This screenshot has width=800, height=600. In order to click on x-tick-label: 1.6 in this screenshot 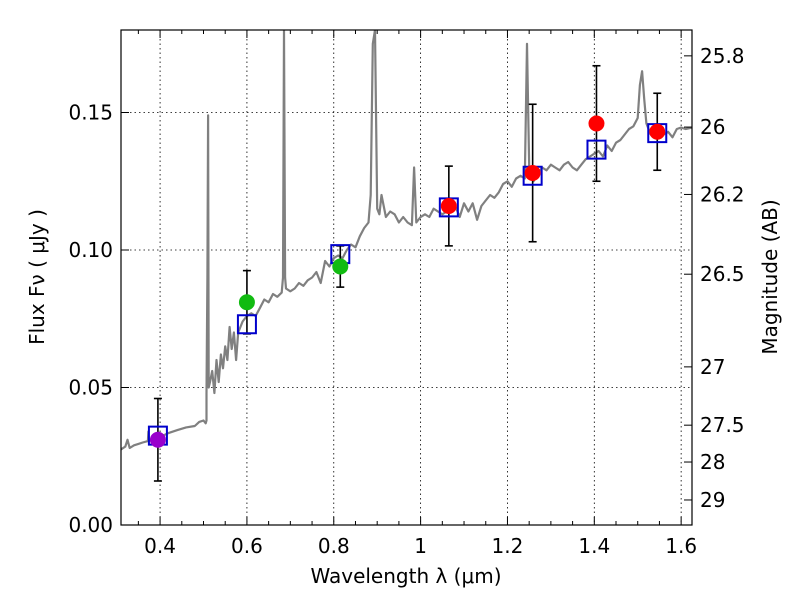, I will do `click(681, 546)`.